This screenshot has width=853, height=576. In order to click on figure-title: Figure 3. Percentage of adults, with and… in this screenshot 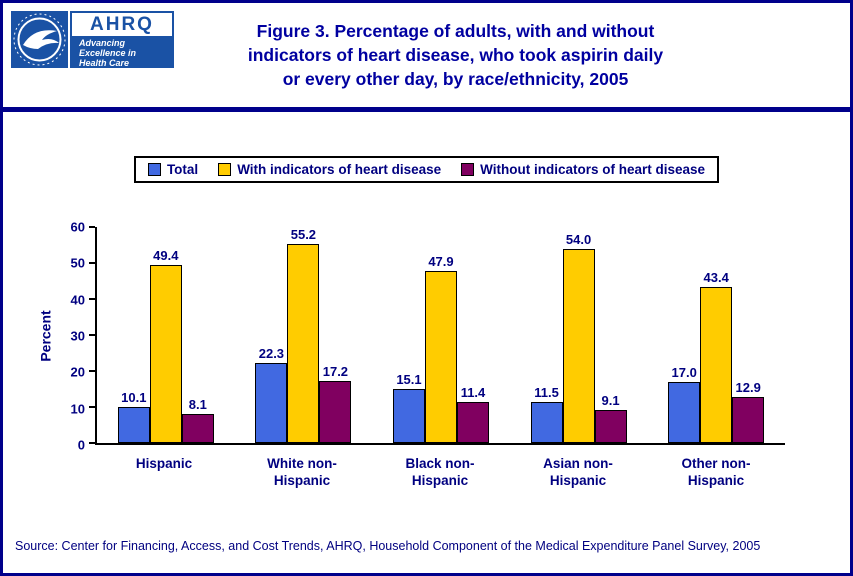, I will do `click(455, 51)`.